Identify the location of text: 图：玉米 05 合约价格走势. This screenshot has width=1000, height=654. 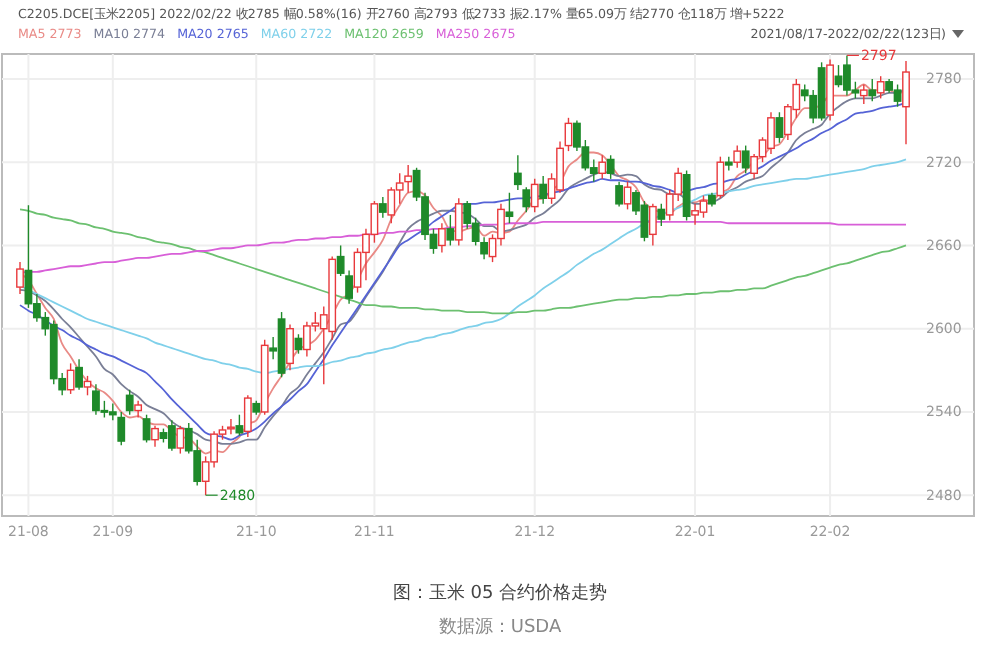
(500, 593).